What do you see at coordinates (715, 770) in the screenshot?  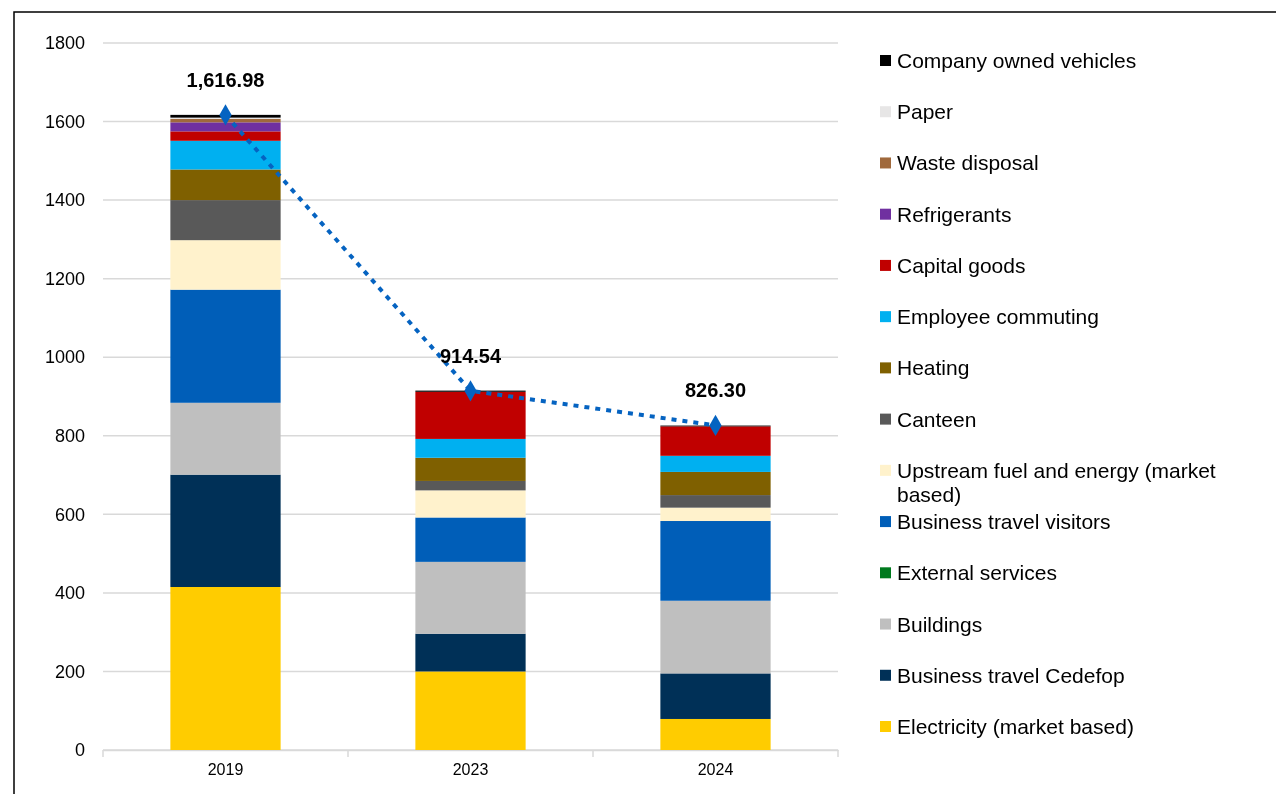 I see `x-tick-label: 2024` at bounding box center [715, 770].